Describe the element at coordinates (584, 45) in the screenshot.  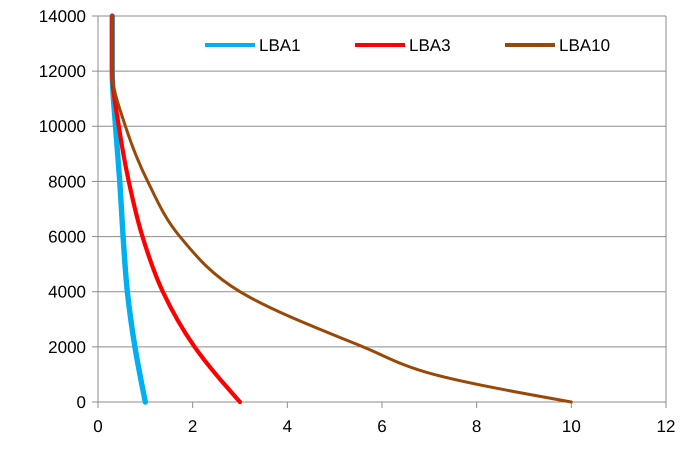
I see `legend-label: LBA10` at that location.